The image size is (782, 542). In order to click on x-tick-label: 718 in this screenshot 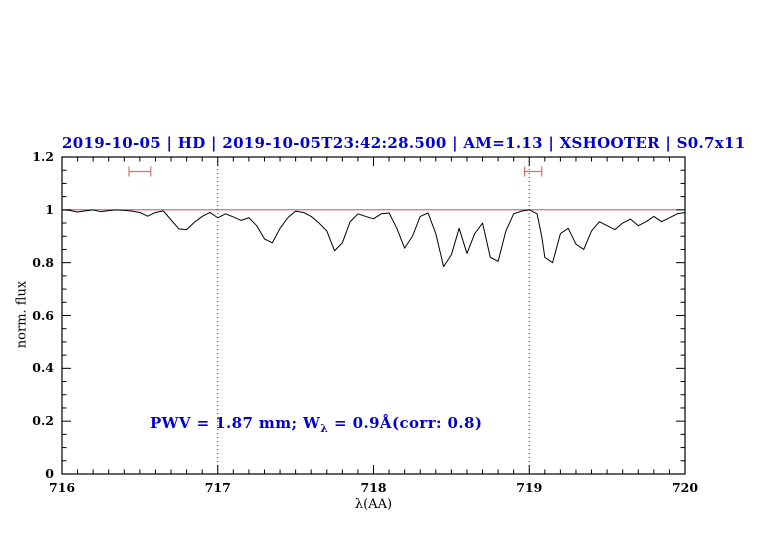, I will do `click(373, 487)`.